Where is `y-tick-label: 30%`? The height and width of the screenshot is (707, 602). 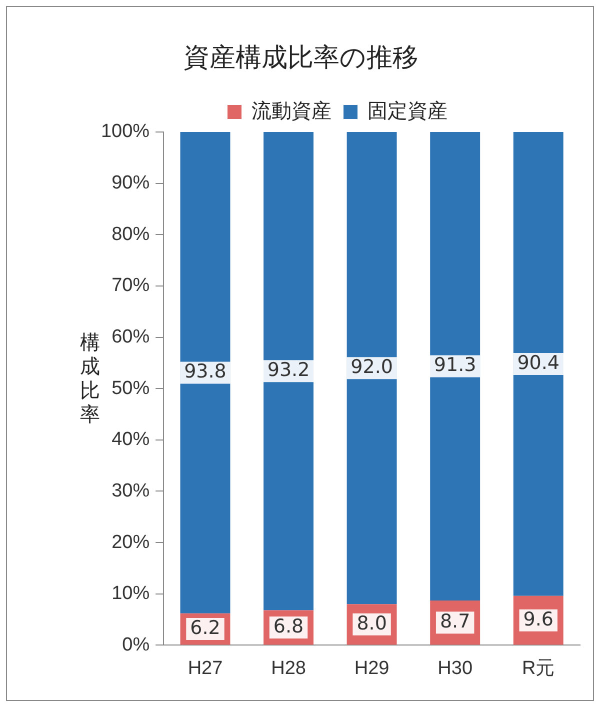 y-tick-label: 30% is located at coordinates (131, 491).